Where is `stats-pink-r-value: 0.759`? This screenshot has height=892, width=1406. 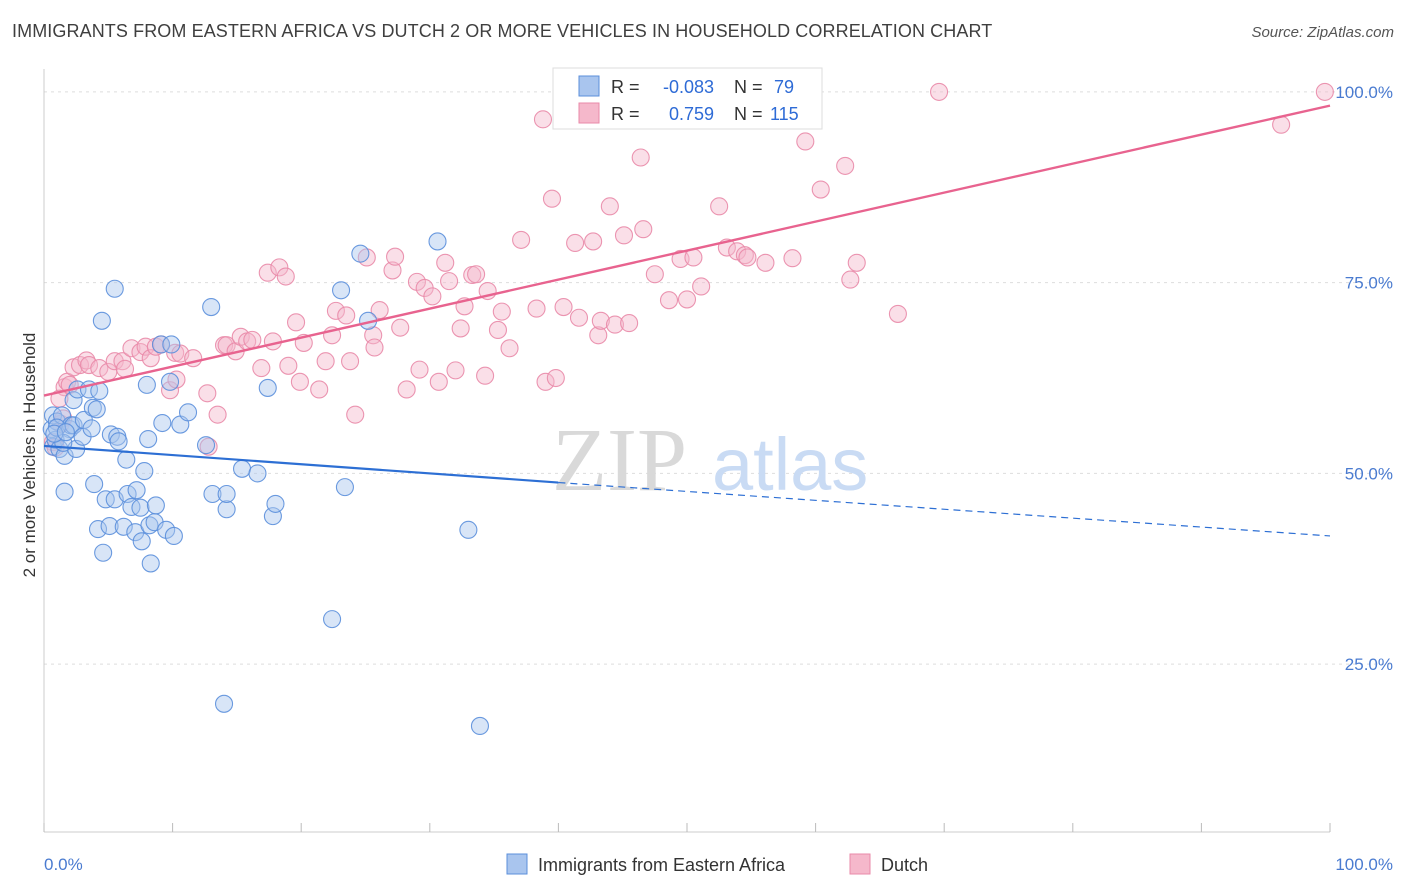
stats-pink-r-value: 0.759 is located at coordinates (691, 114).